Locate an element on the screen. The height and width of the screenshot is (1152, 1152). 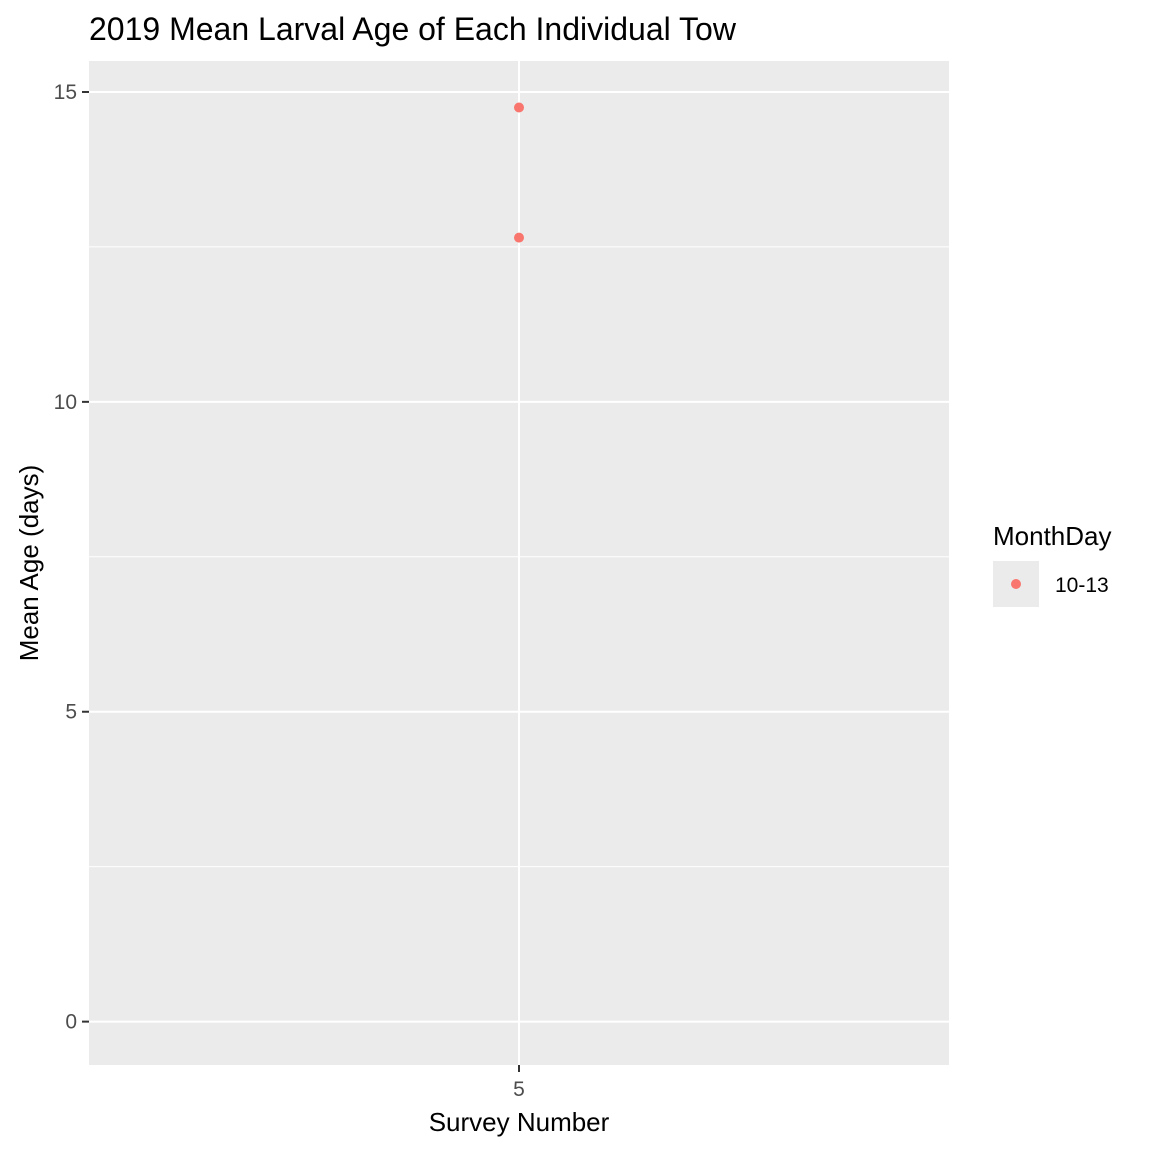
legend-title: MonthDay is located at coordinates (1052, 536).